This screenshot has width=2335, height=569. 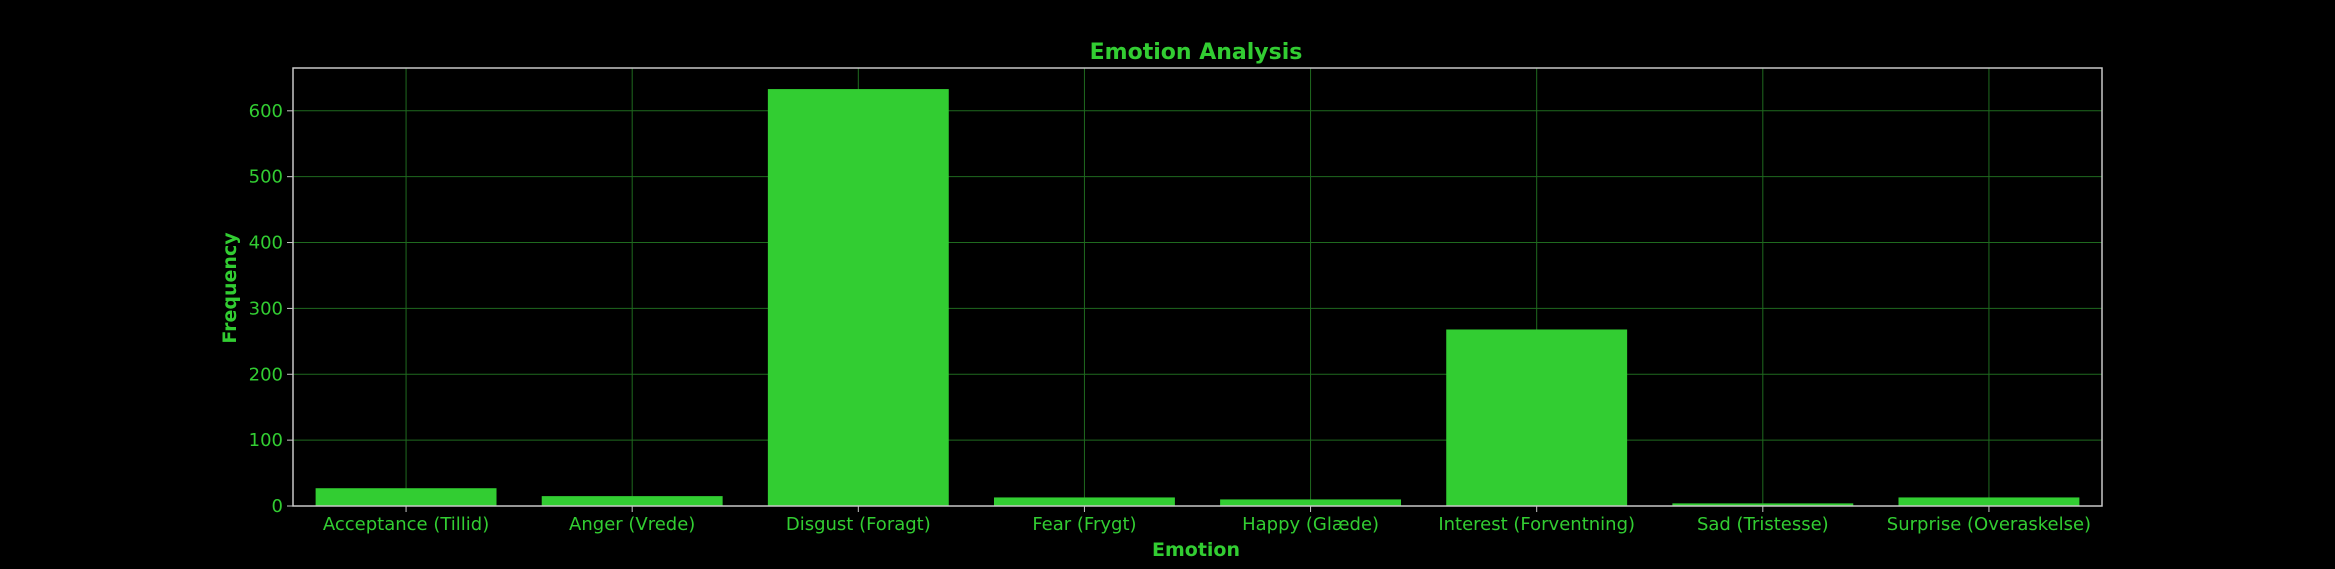 I want to click on y-tick-label: 300, so click(x=266, y=308).